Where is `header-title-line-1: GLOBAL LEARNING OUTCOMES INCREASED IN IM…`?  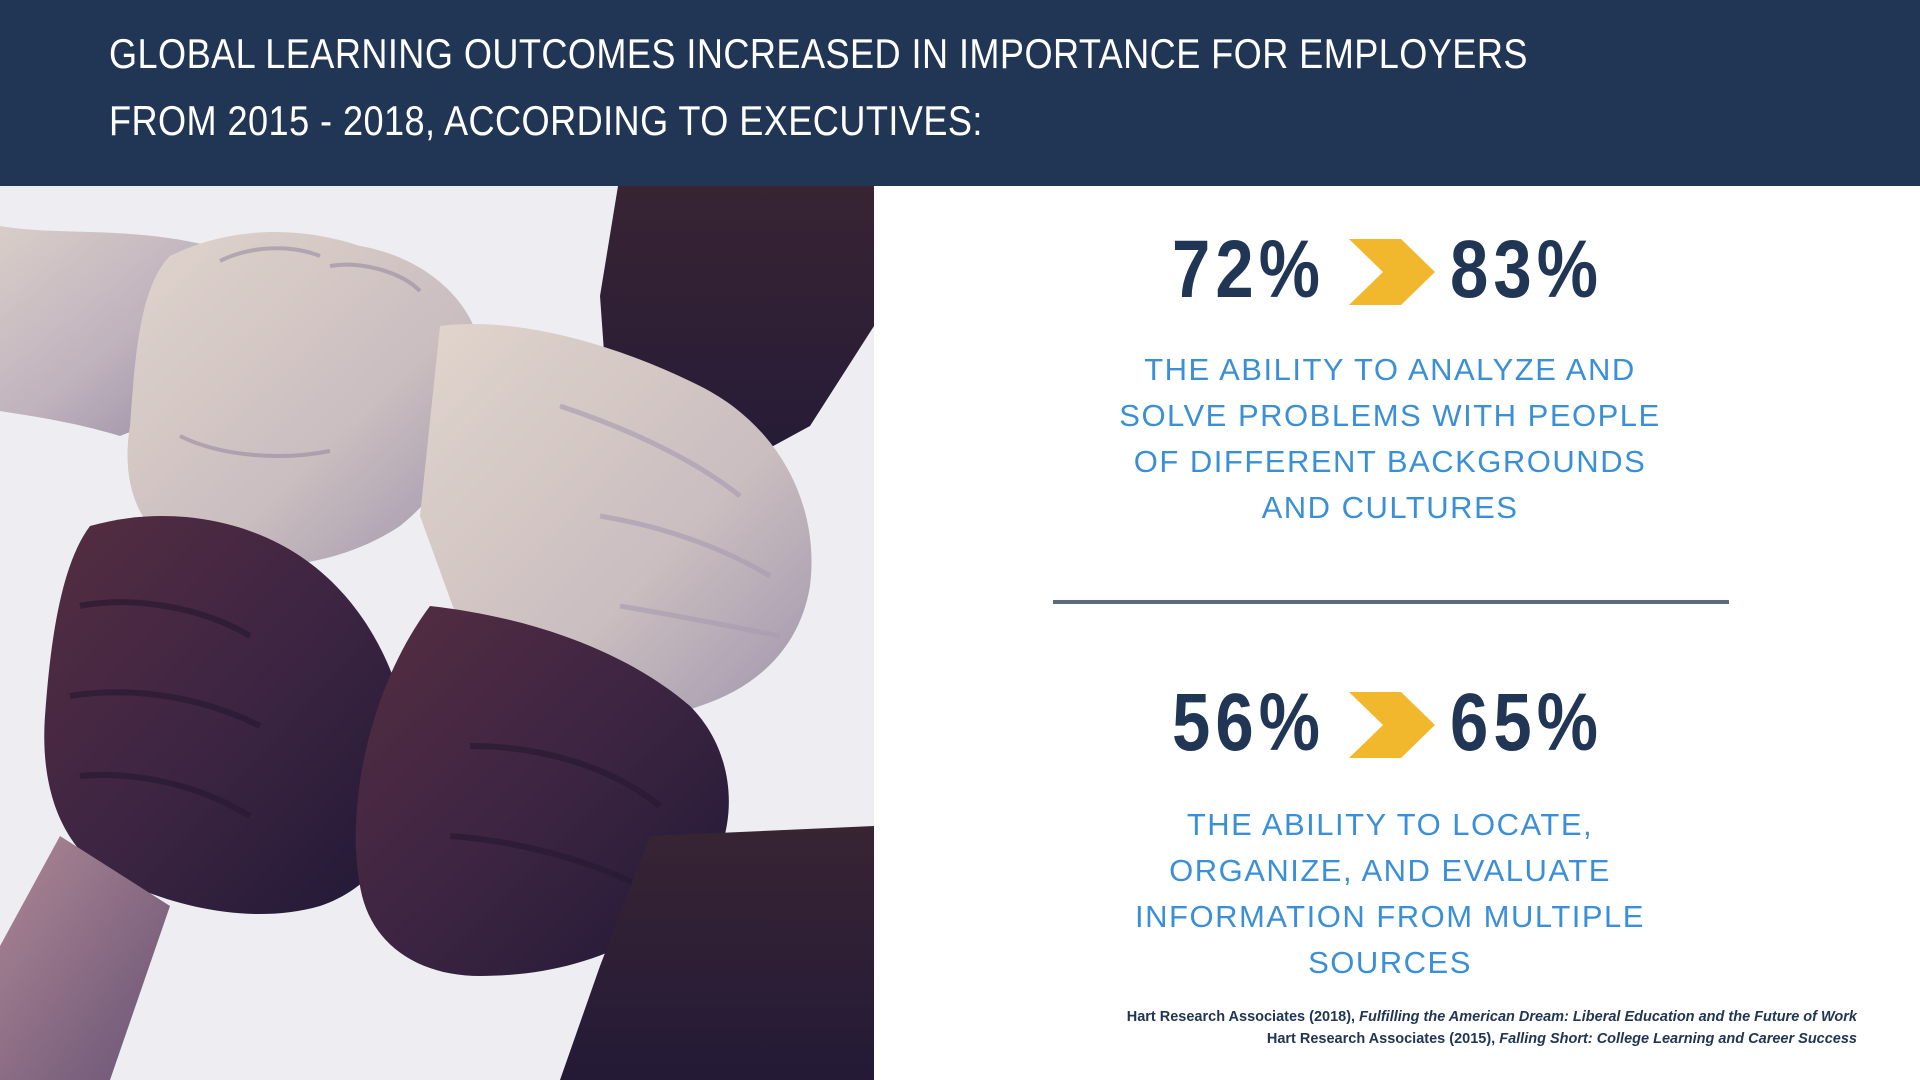
header-title-line-1: GLOBAL LEARNING OUTCOMES INCREASED IN IM… is located at coordinates (818, 53).